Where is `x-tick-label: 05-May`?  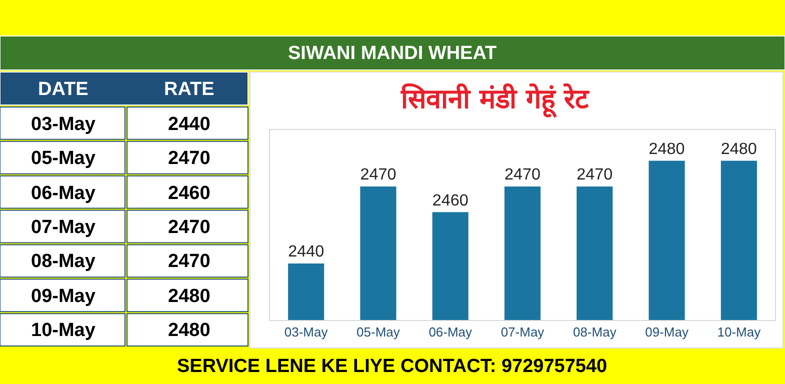 x-tick-label: 05-May is located at coordinates (378, 332).